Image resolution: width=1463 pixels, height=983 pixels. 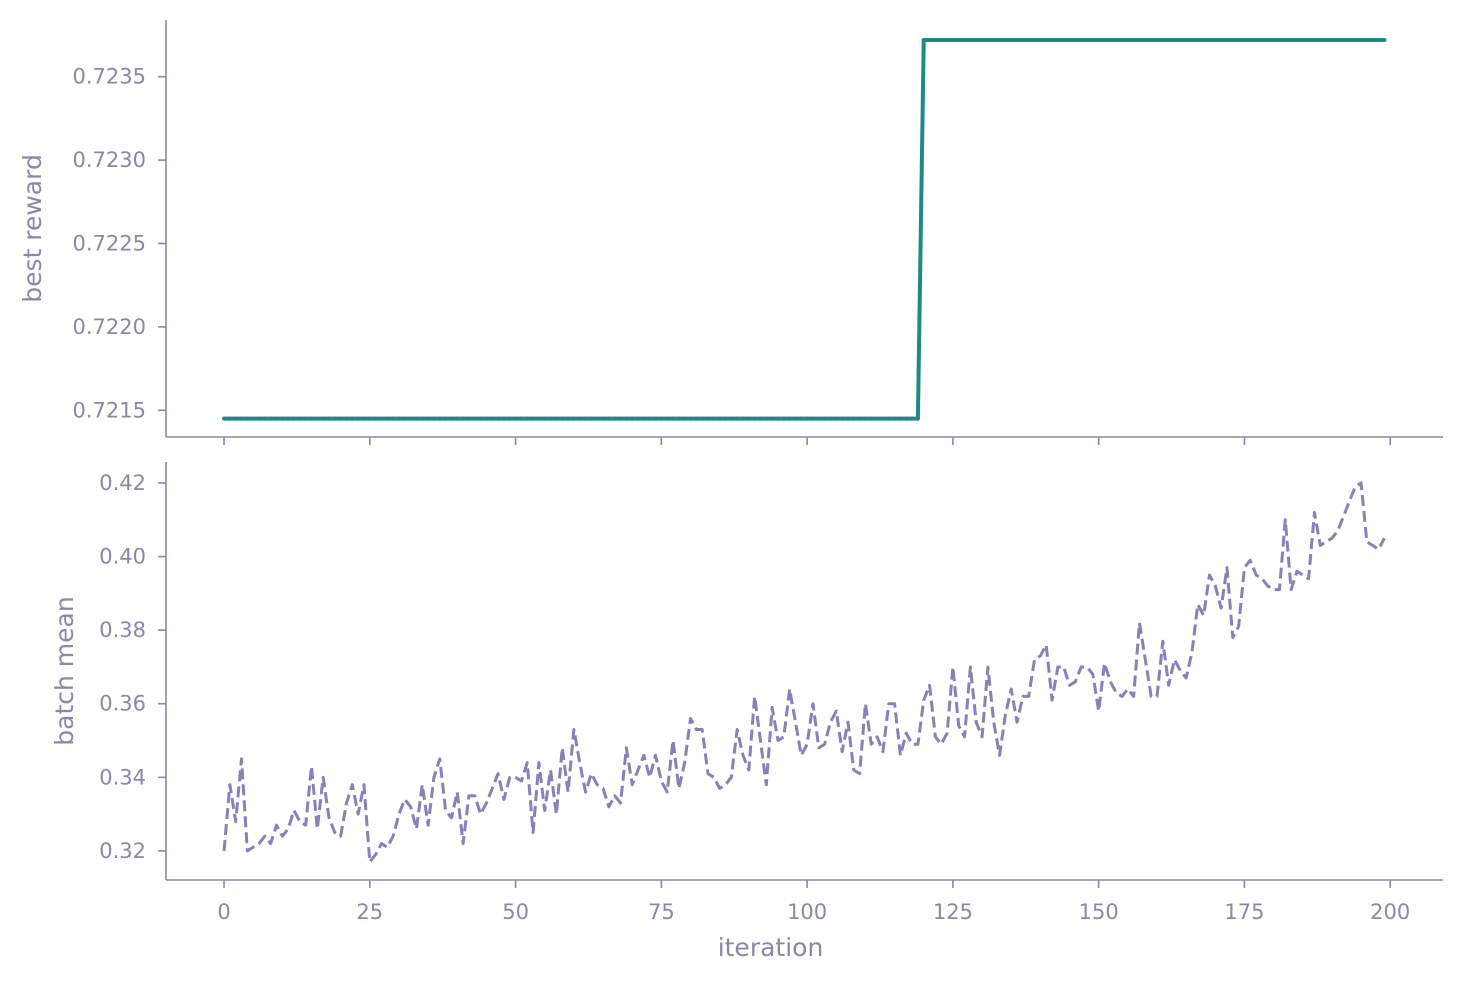 What do you see at coordinates (122, 777) in the screenshot?
I see `y-tick-label: 0.34` at bounding box center [122, 777].